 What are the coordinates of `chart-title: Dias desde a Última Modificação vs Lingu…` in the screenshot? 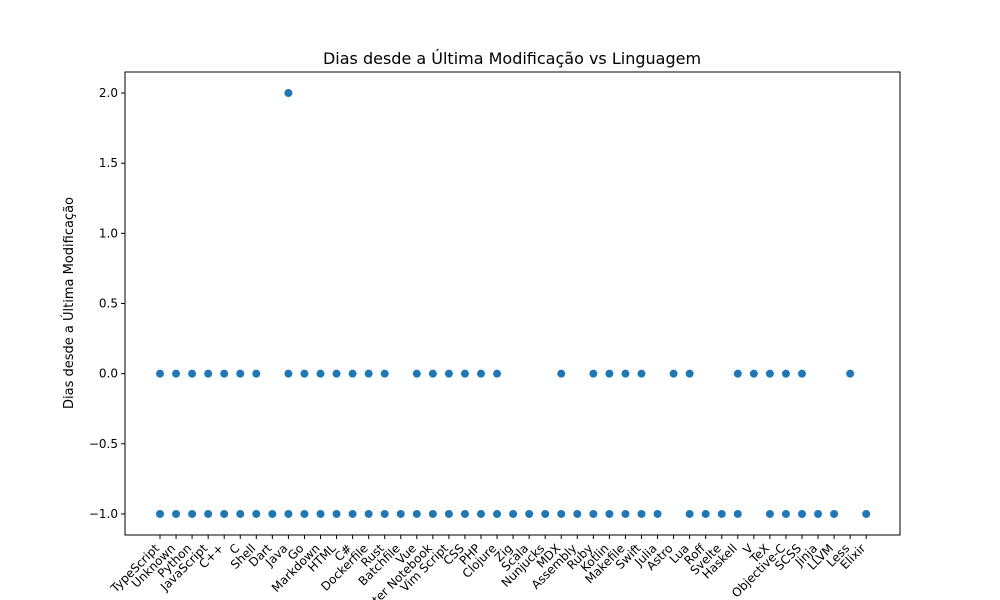 It's located at (512, 58).